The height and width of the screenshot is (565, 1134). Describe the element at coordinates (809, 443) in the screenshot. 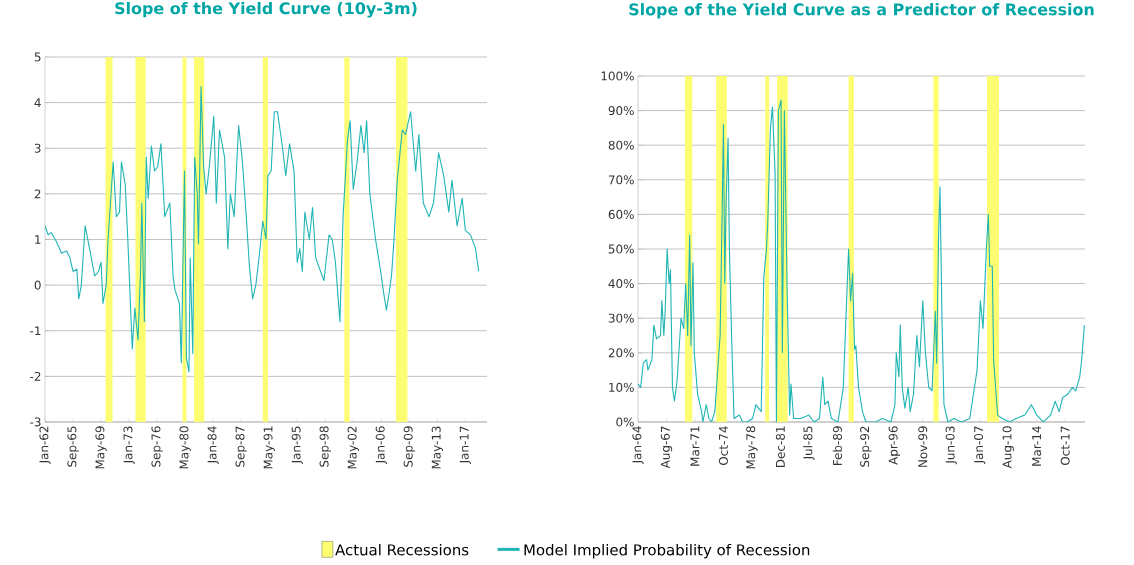

I see `x-tick-label: Jul-85` at that location.